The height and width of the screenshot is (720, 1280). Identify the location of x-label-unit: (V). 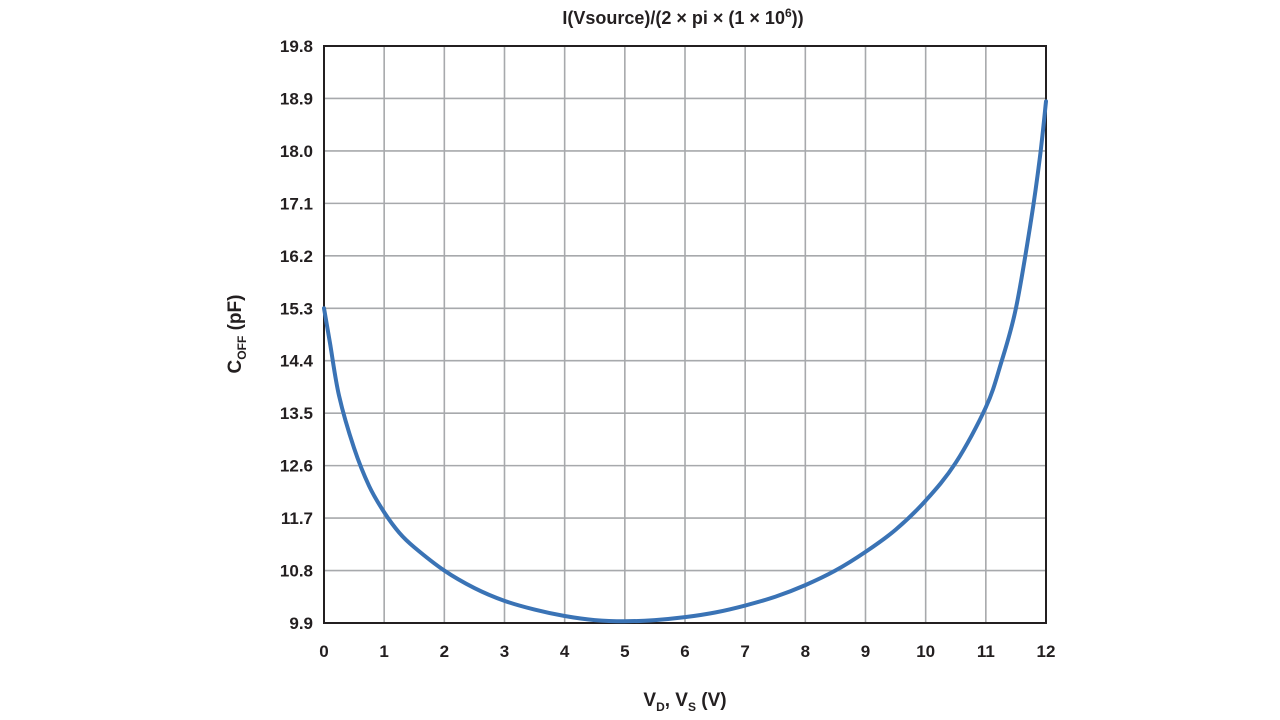
(711, 700).